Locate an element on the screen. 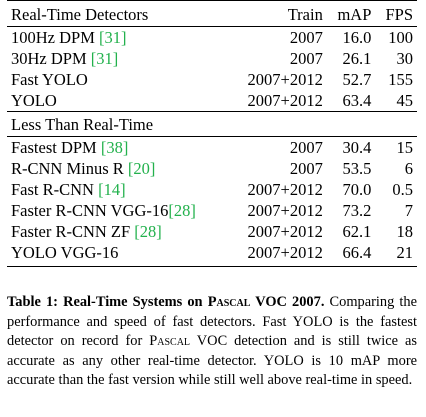  table-row: Faster R-CNN VGG-16[28] 2007+2012 73.2 7 is located at coordinates (212, 210).